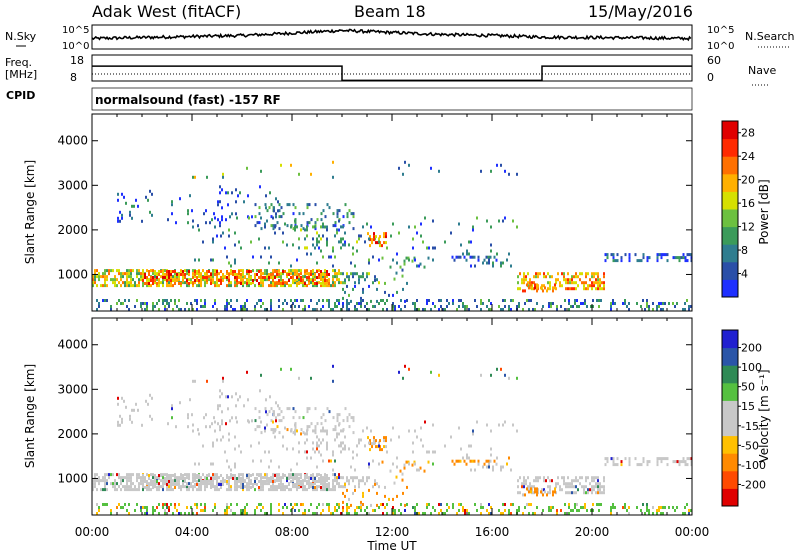  Describe the element at coordinates (166, 11) in the screenshot. I see `site-title: Adak West (fitACF)` at that location.